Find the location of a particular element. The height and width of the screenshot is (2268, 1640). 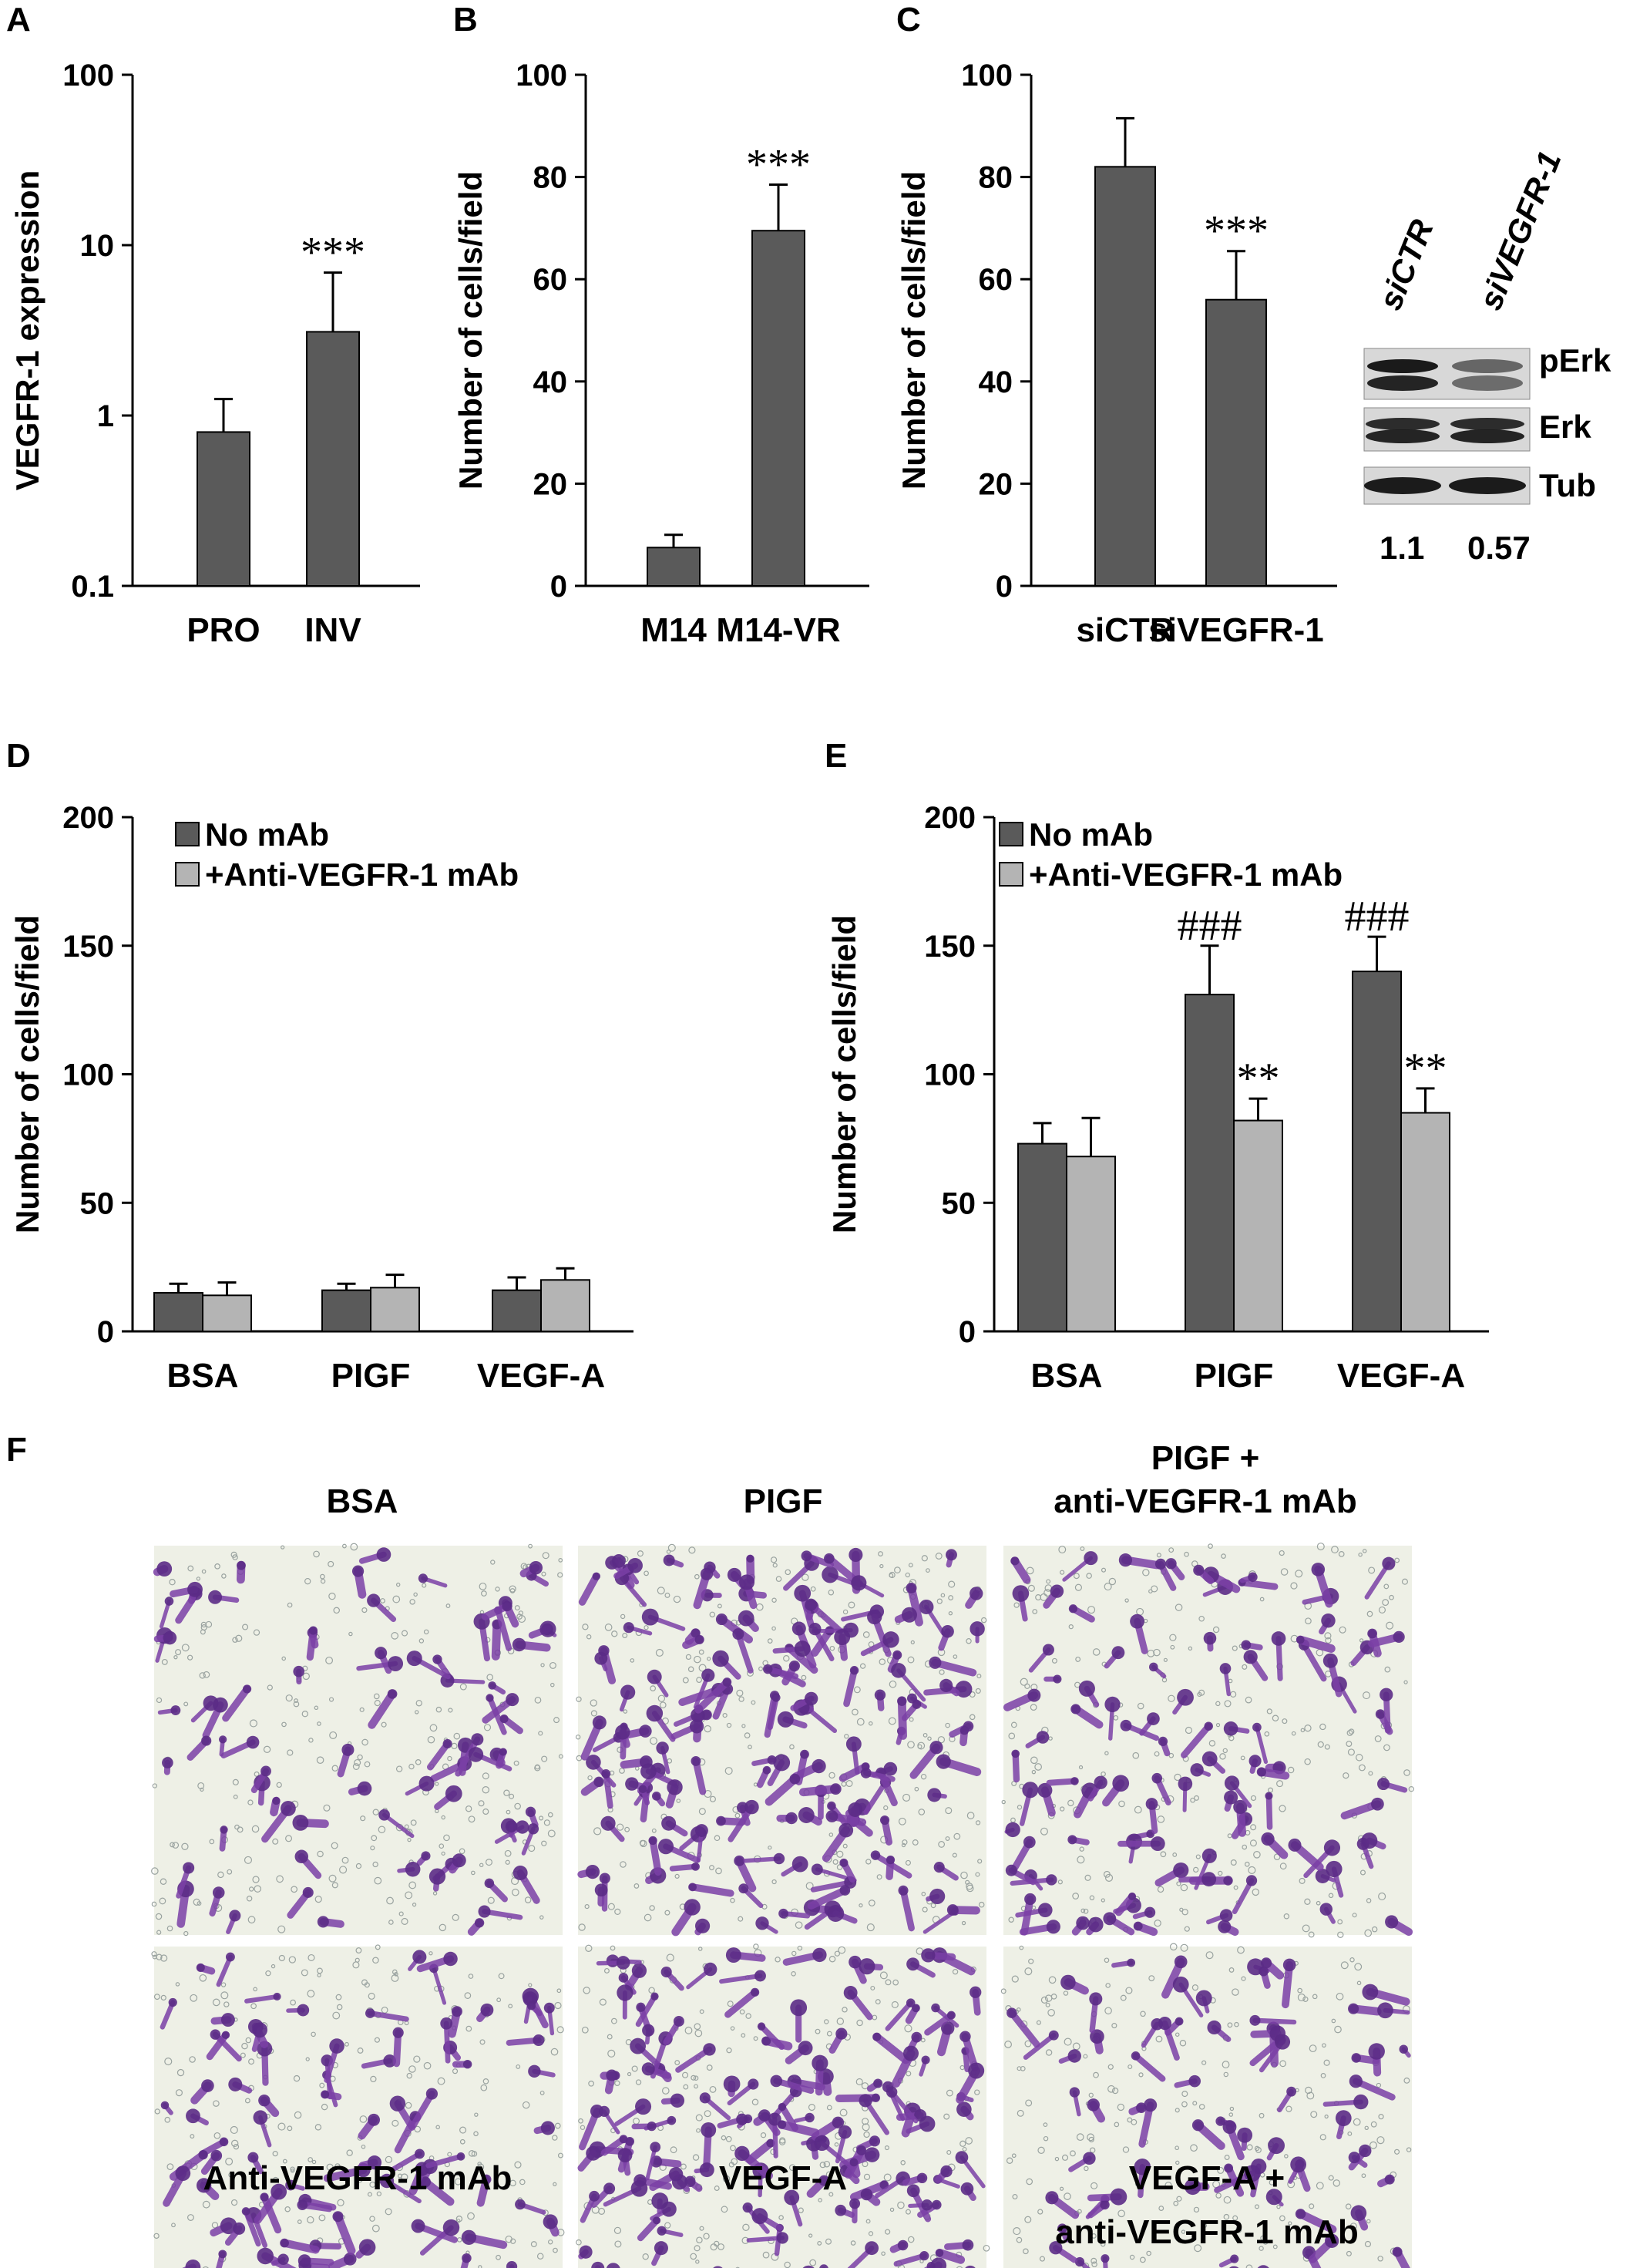

chart-e-y-tick-label-1: 50 is located at coordinates (959, 1203).